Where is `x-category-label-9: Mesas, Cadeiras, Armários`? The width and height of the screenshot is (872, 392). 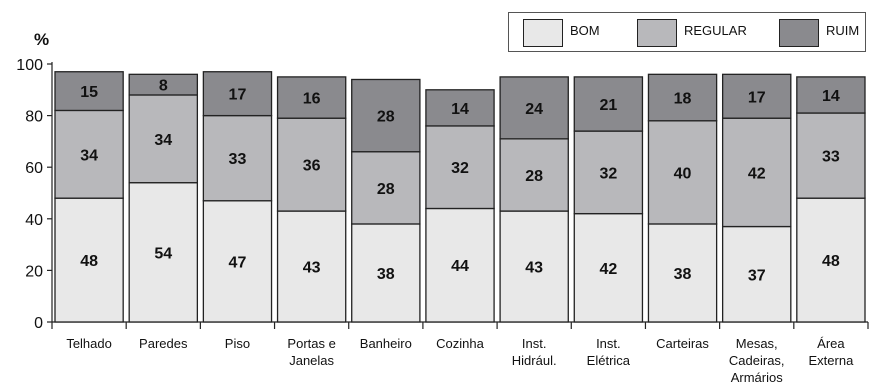 x-category-label-9: Mesas, Cadeiras, Armários is located at coordinates (757, 360).